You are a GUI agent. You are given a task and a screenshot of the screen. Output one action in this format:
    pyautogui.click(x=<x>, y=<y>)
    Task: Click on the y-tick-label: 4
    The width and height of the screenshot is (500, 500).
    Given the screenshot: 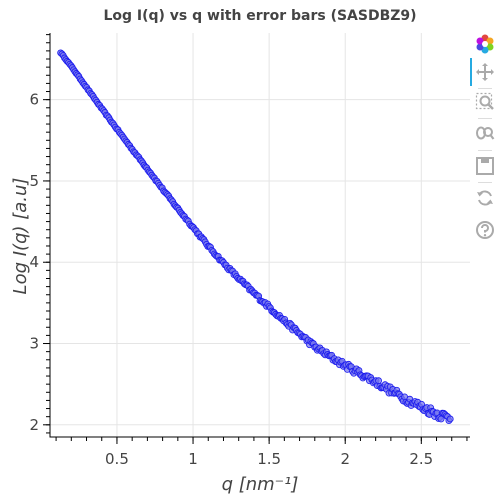 What is the action you would take?
    pyautogui.click(x=34, y=262)
    